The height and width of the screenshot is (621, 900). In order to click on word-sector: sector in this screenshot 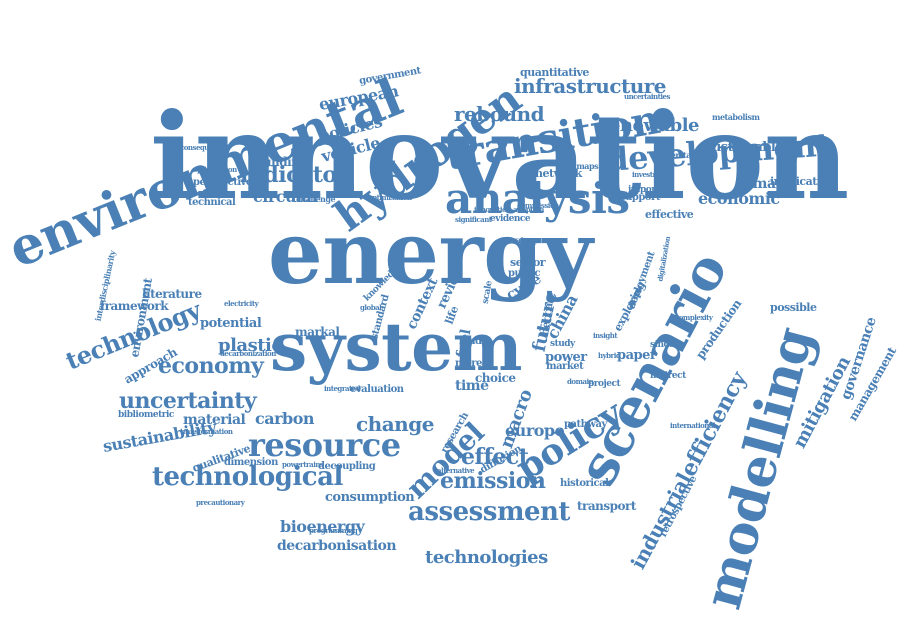, I will do `click(528, 262)`.